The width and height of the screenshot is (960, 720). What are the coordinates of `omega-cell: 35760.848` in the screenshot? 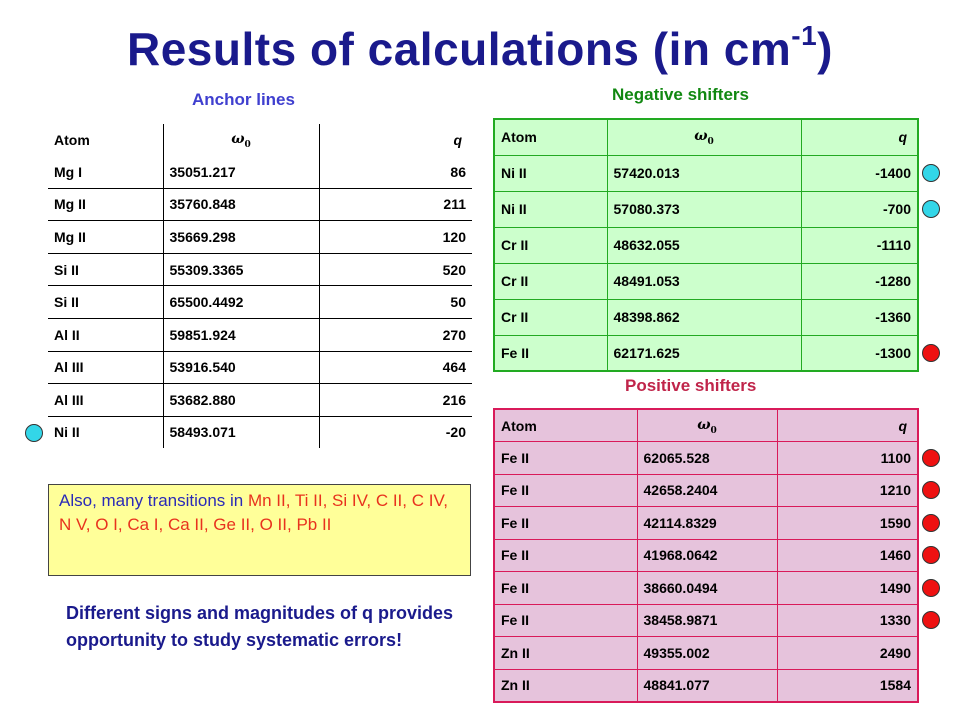 It's located at (241, 204).